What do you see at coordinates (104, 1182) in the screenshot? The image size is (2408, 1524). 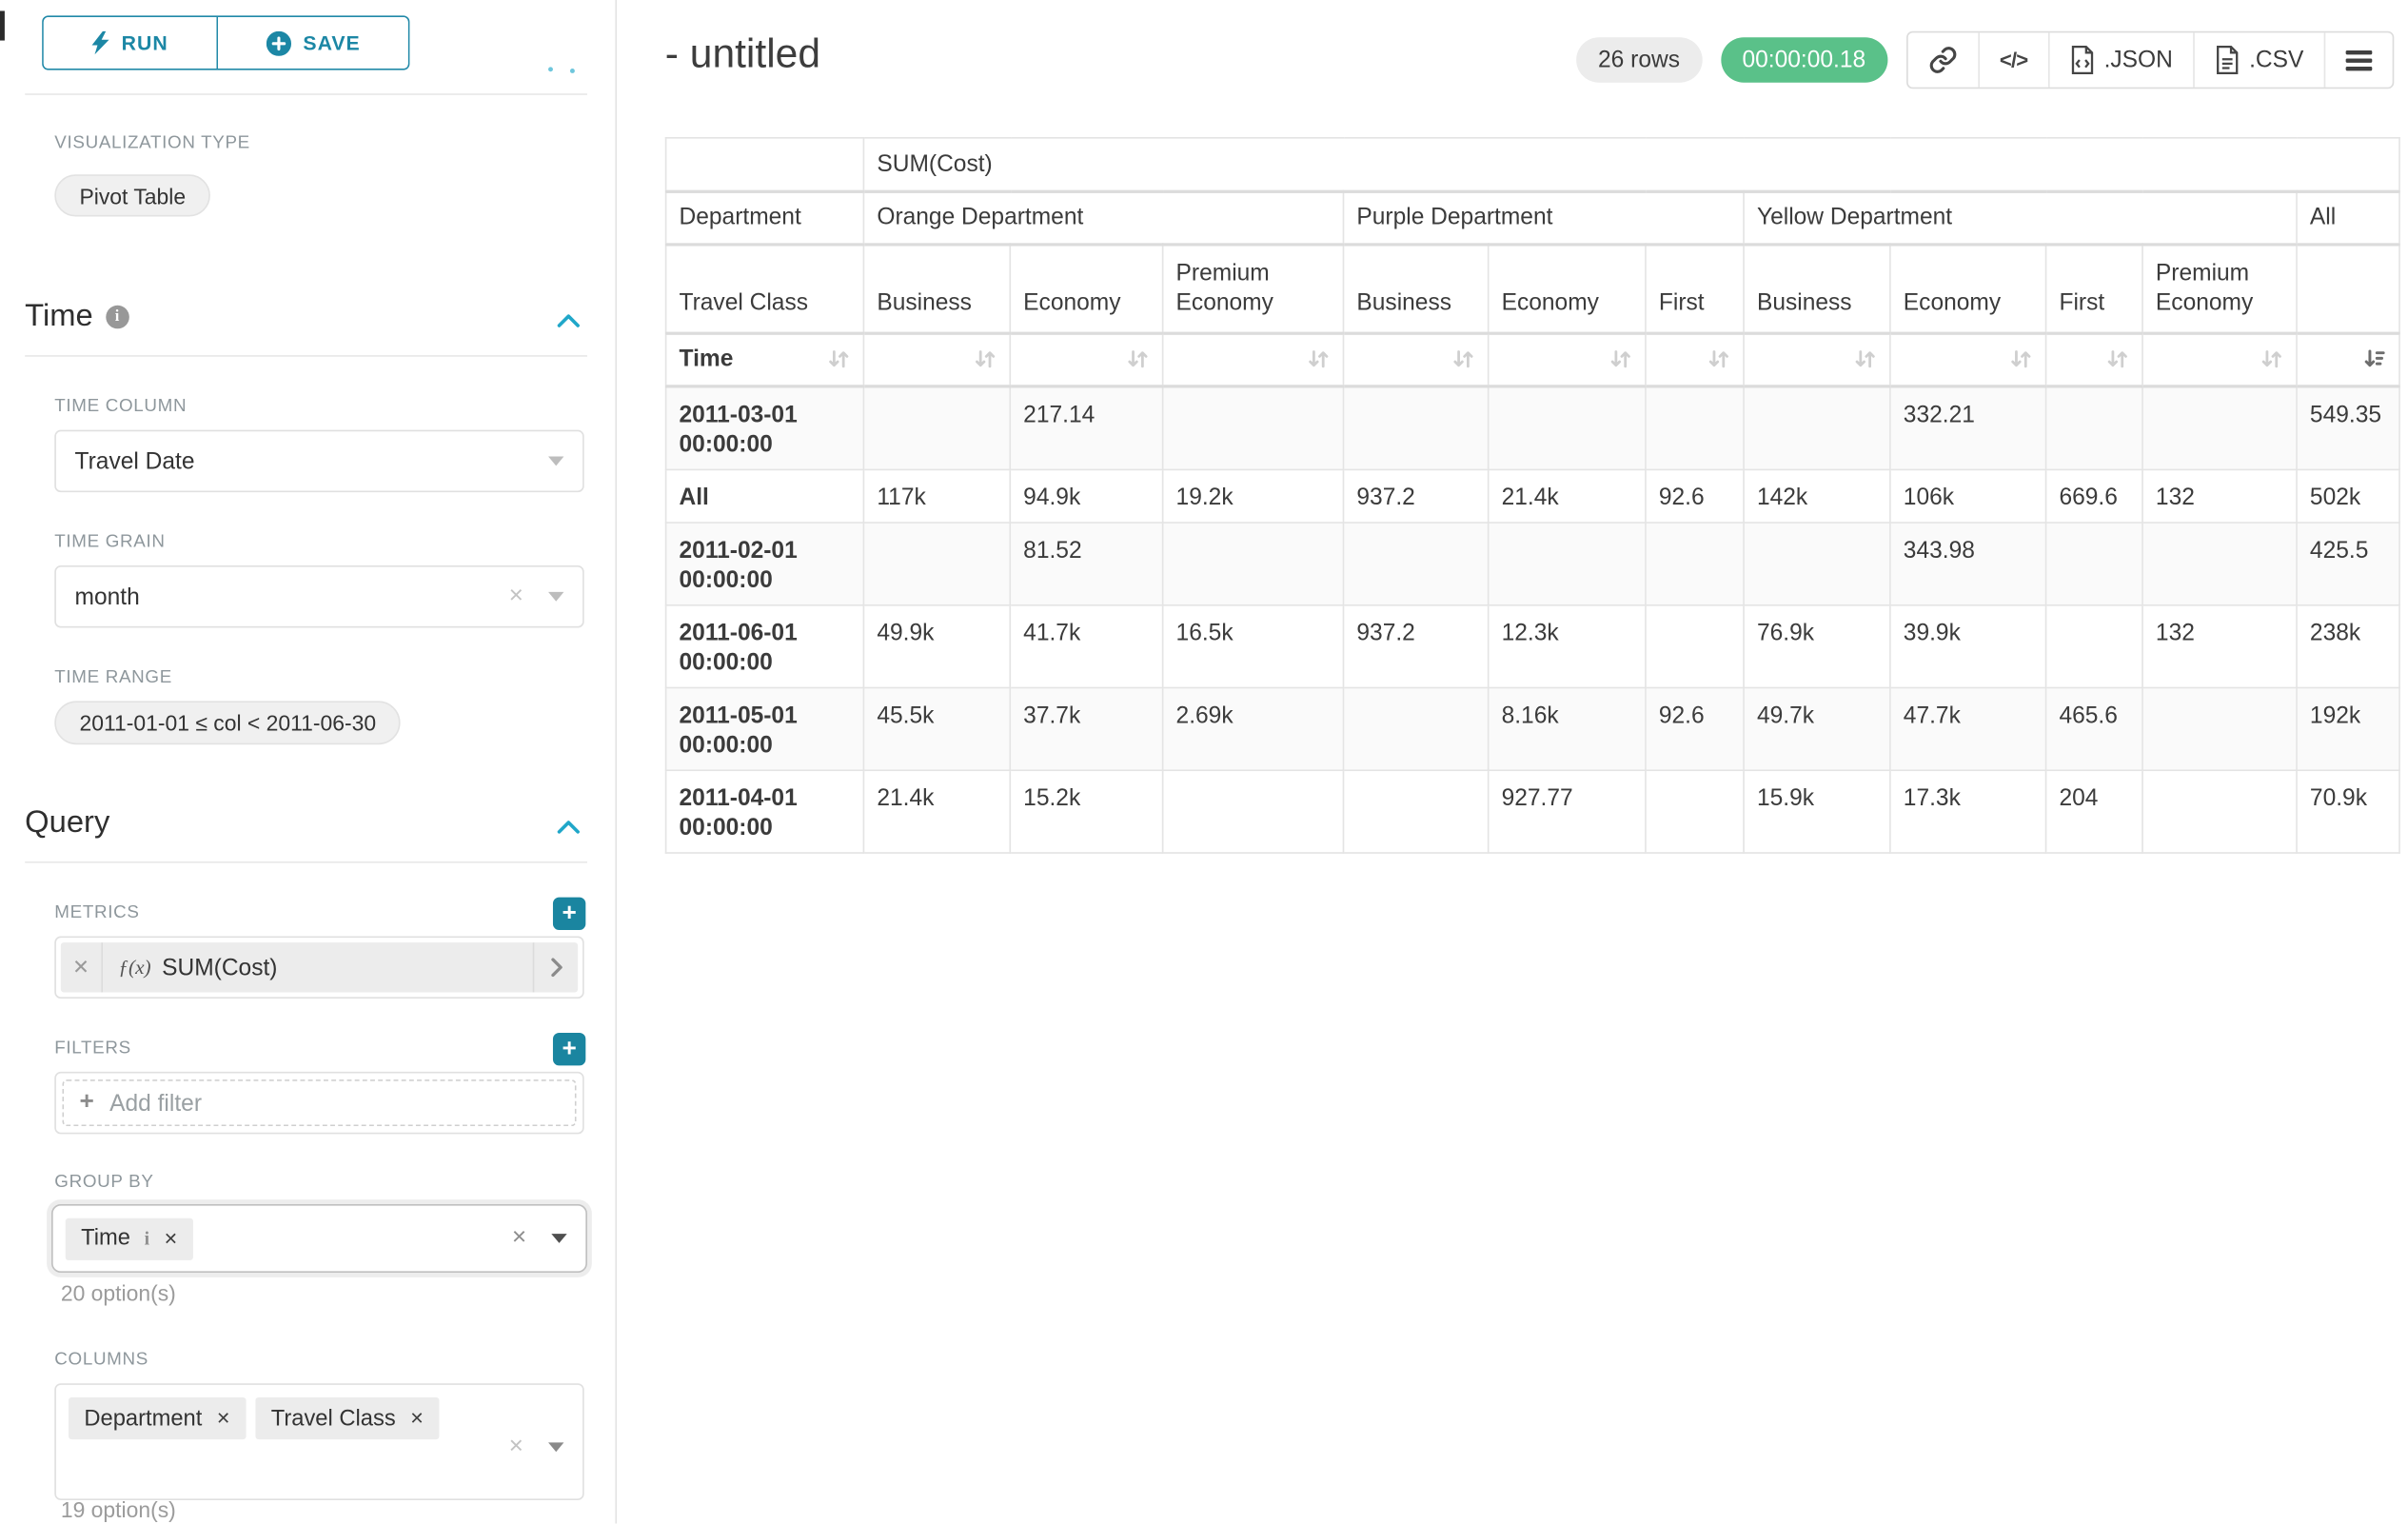 I see `group-by-label: GROUP BY` at bounding box center [104, 1182].